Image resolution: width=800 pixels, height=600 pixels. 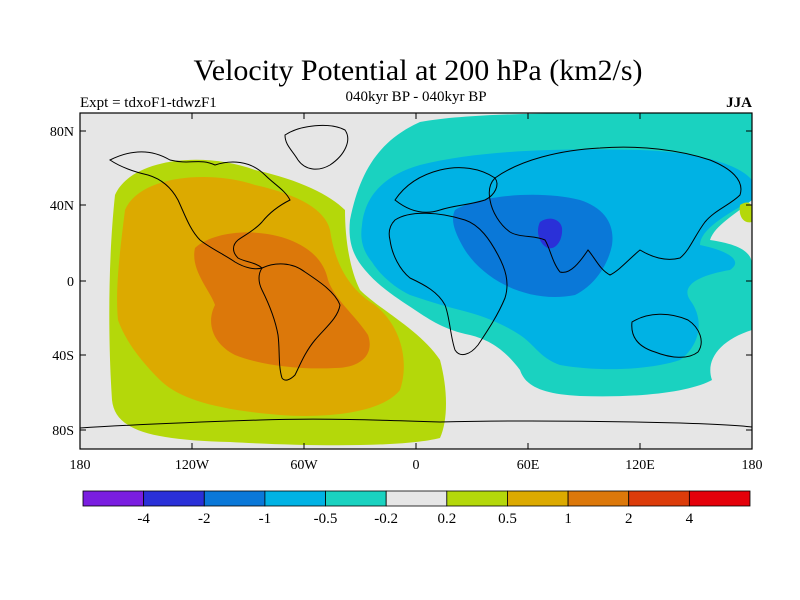 I want to click on lon-label: 0, so click(x=416, y=465).